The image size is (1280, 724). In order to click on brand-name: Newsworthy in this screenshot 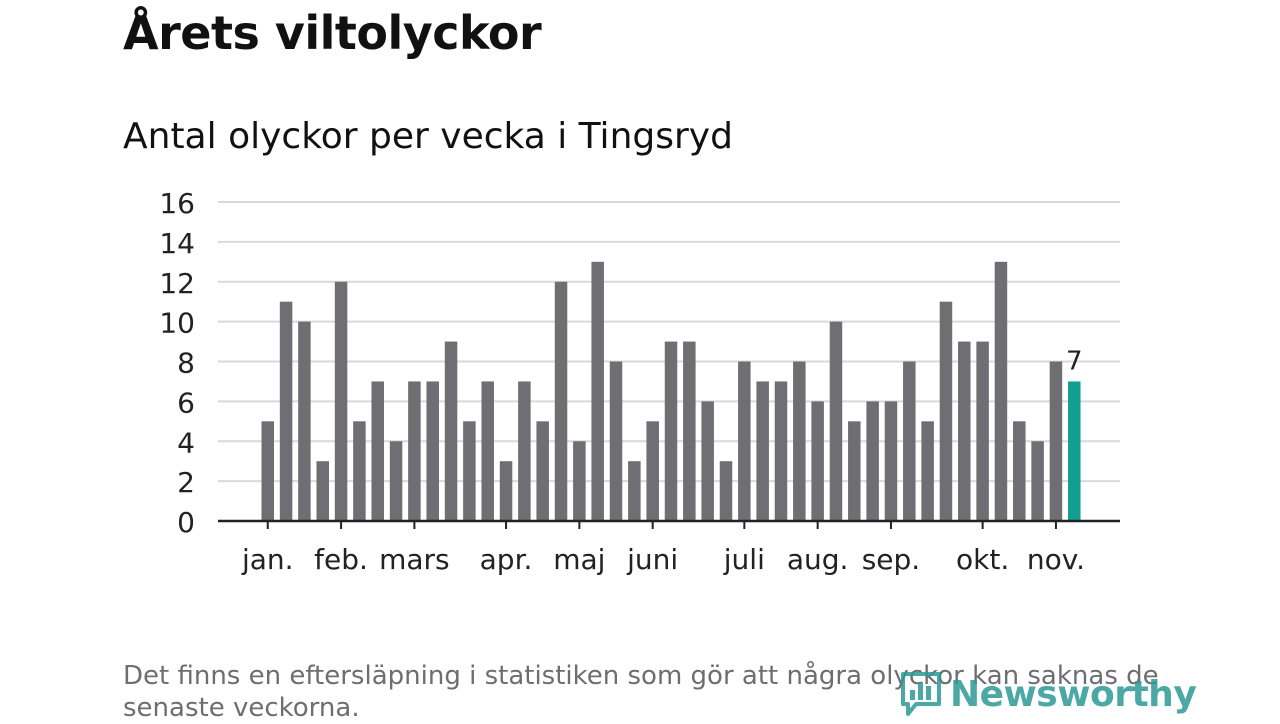, I will do `click(1073, 694)`.